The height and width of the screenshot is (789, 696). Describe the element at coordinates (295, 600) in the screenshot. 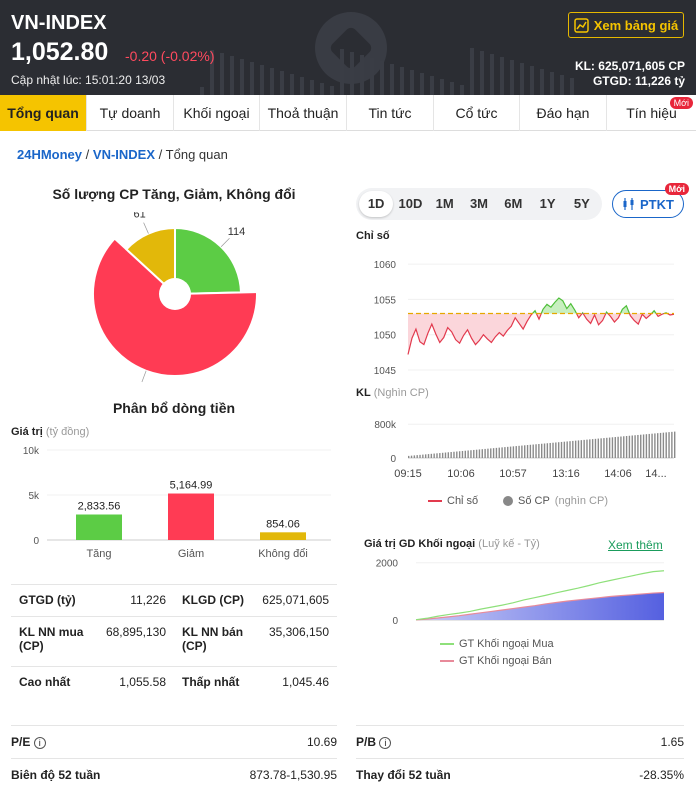

I see `stat-value: 625,071,605` at that location.